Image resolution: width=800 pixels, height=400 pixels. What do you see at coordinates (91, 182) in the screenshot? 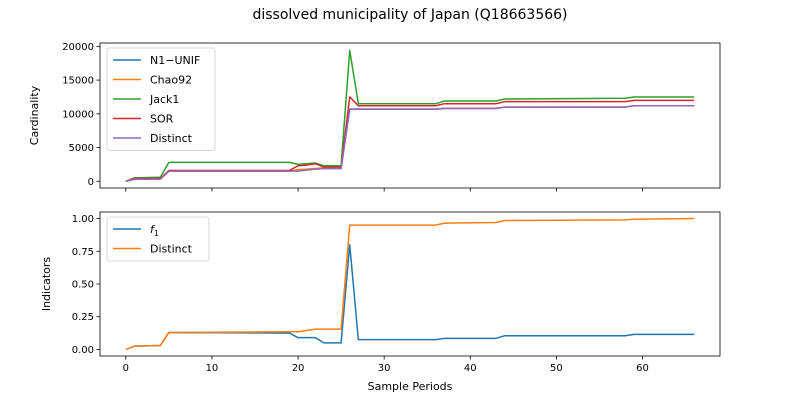
I see `y-tick-label: 0` at bounding box center [91, 182].